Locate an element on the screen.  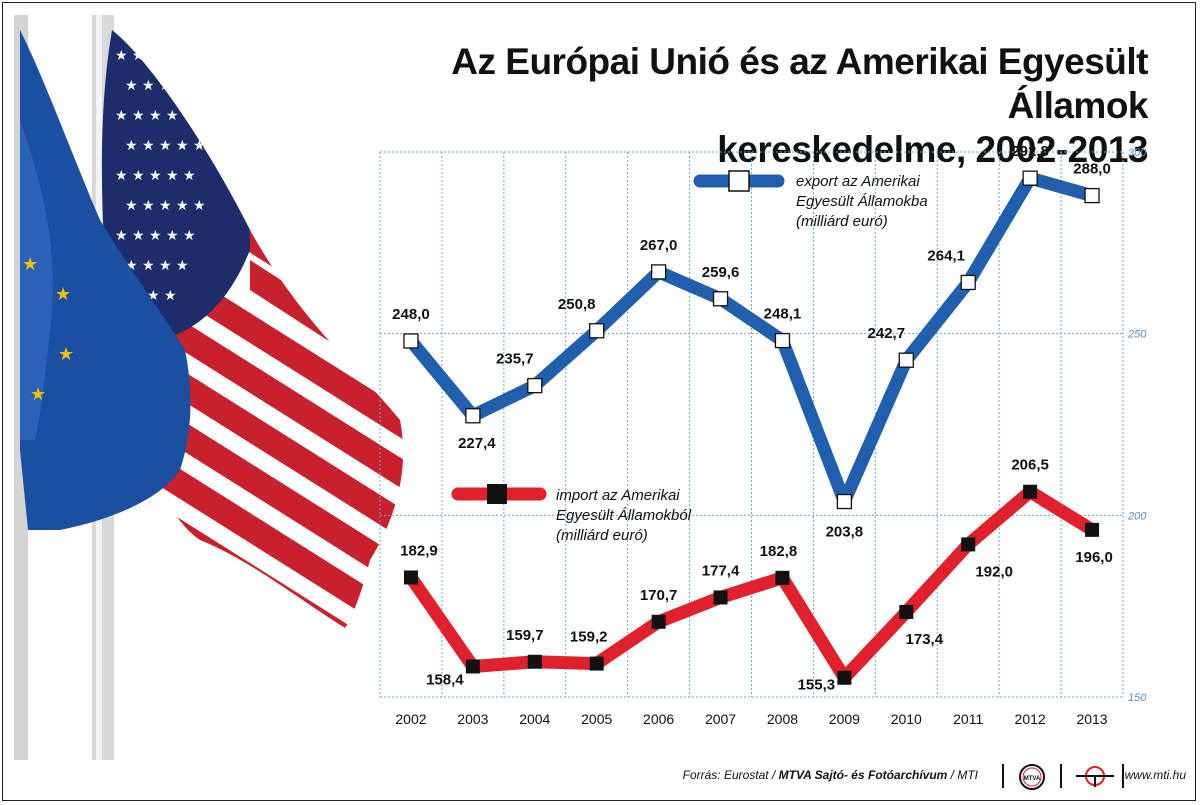
legend-import-marker is located at coordinates (497, 494).